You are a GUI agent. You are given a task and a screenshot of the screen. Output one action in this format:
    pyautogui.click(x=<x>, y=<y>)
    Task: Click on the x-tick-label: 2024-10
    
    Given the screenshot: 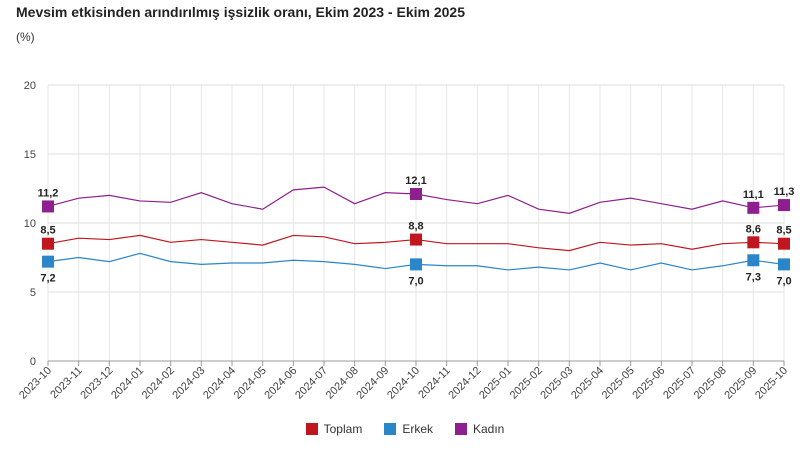 What is the action you would take?
    pyautogui.click(x=403, y=383)
    